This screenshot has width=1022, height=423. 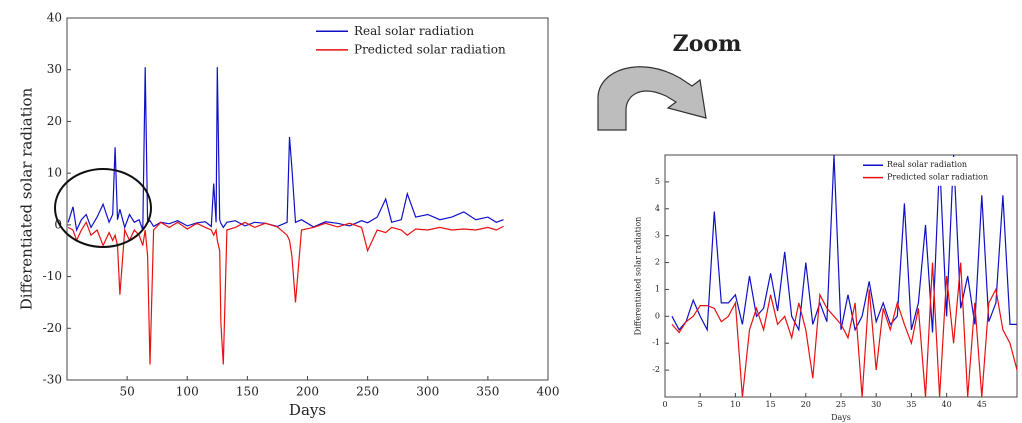 I want to click on x-tick-label: 10, so click(x=735, y=404).